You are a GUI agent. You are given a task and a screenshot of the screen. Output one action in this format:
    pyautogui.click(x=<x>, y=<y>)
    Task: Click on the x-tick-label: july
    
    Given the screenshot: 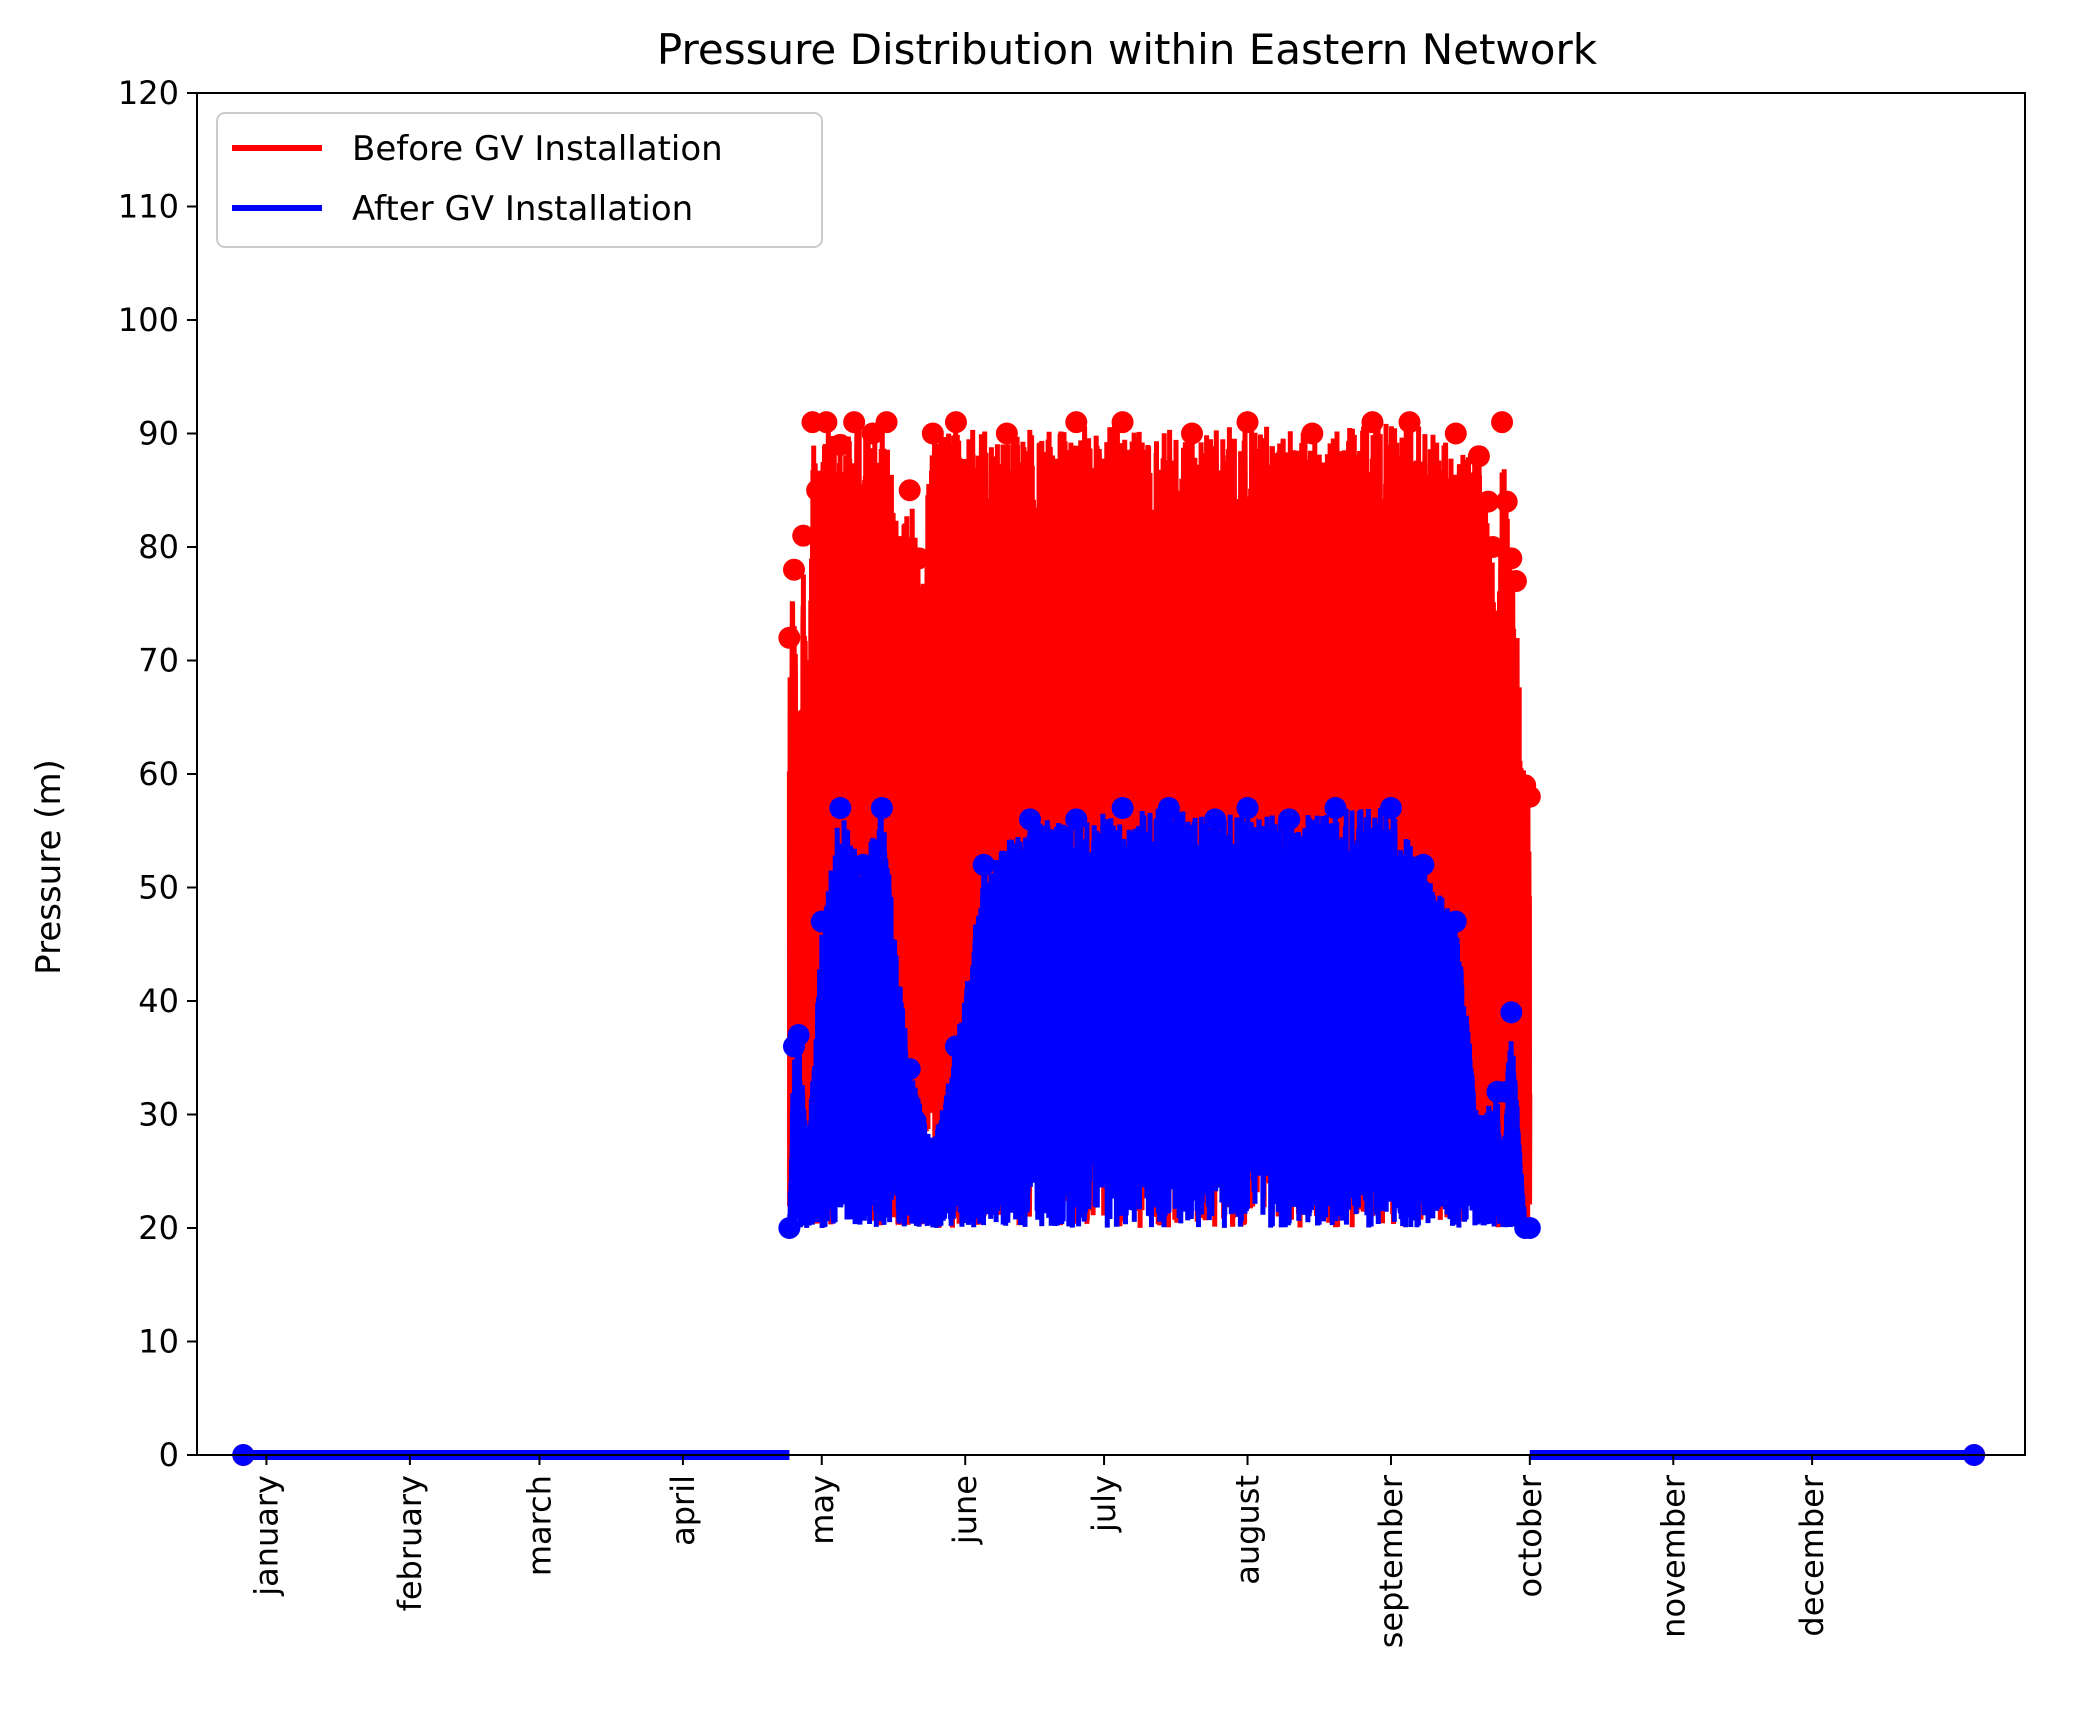 What is the action you would take?
    pyautogui.click(x=1104, y=1504)
    